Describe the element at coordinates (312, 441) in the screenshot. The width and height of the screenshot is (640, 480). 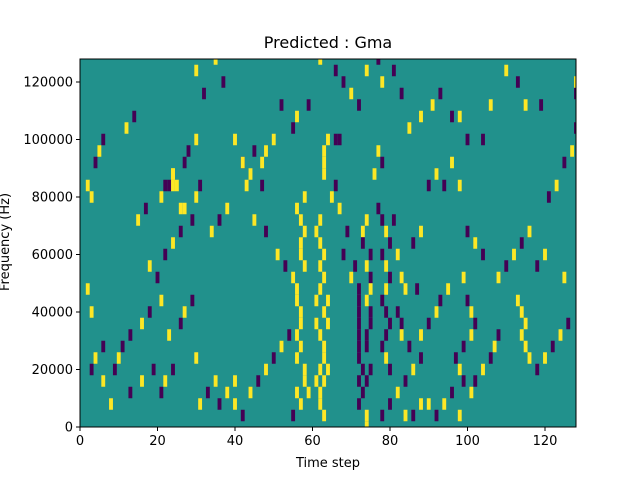
I see `x-tick-label: 60` at that location.